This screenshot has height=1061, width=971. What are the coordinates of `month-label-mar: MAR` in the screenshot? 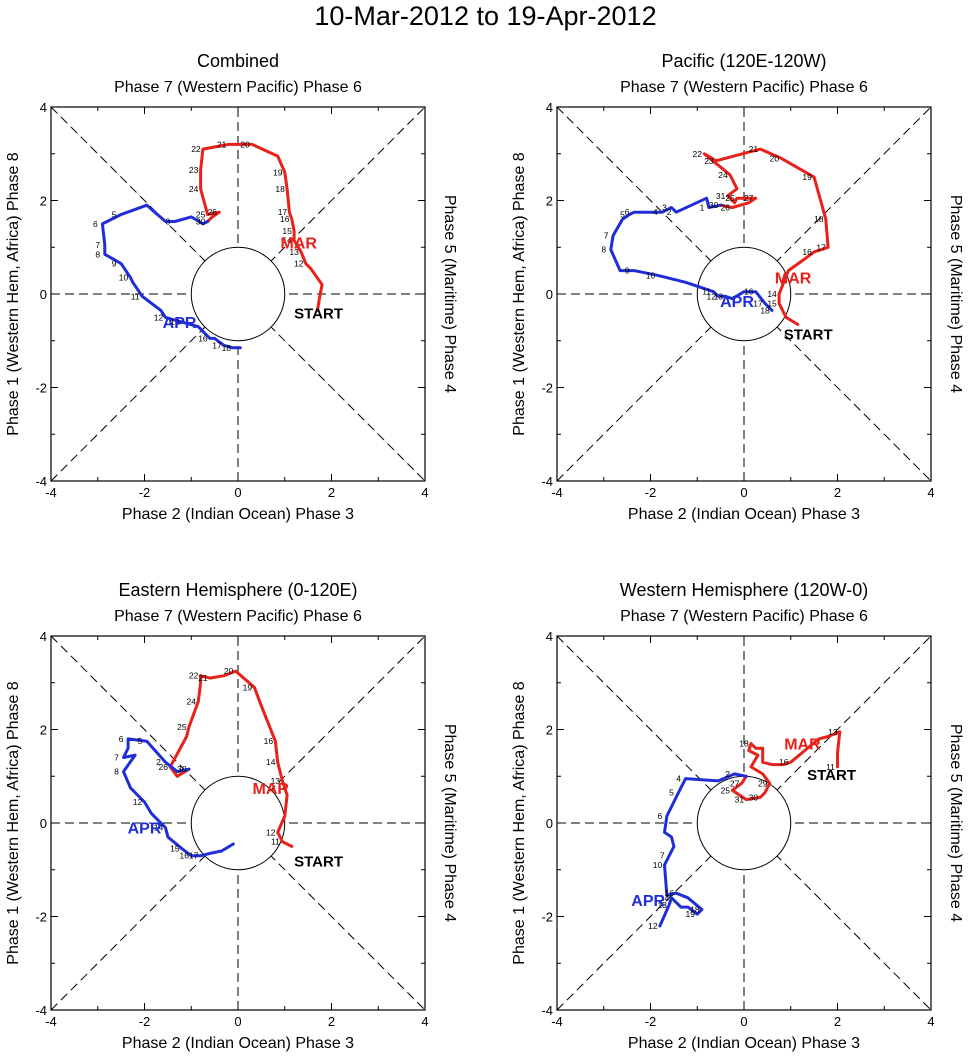 It's located at (299, 244).